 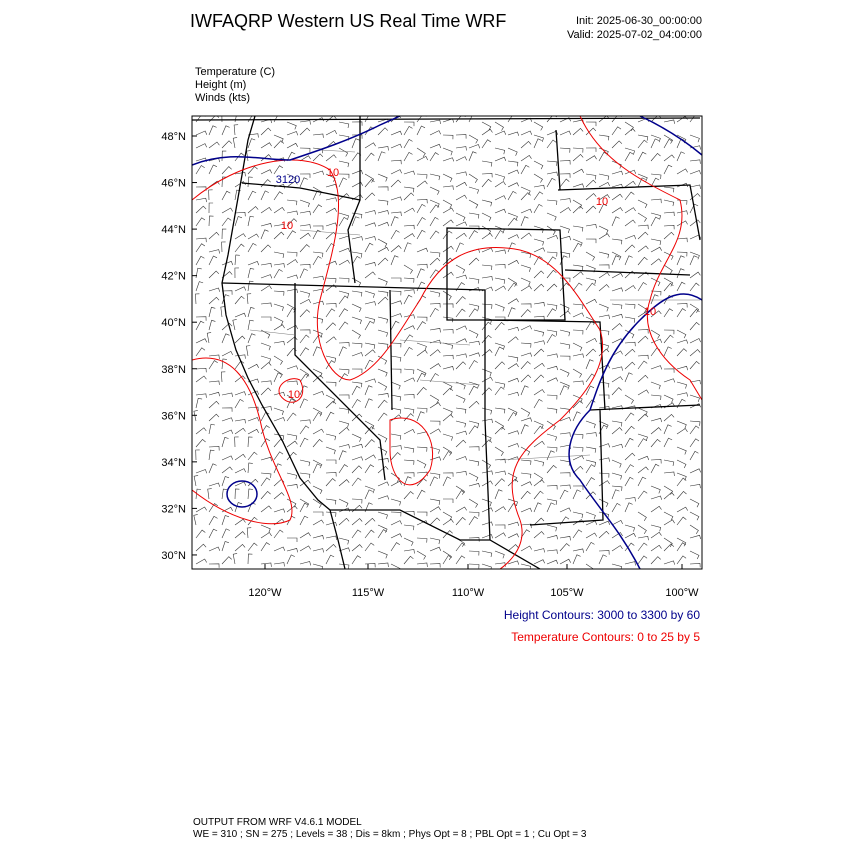 I want to click on lat-label: 40°N, so click(x=173, y=323).